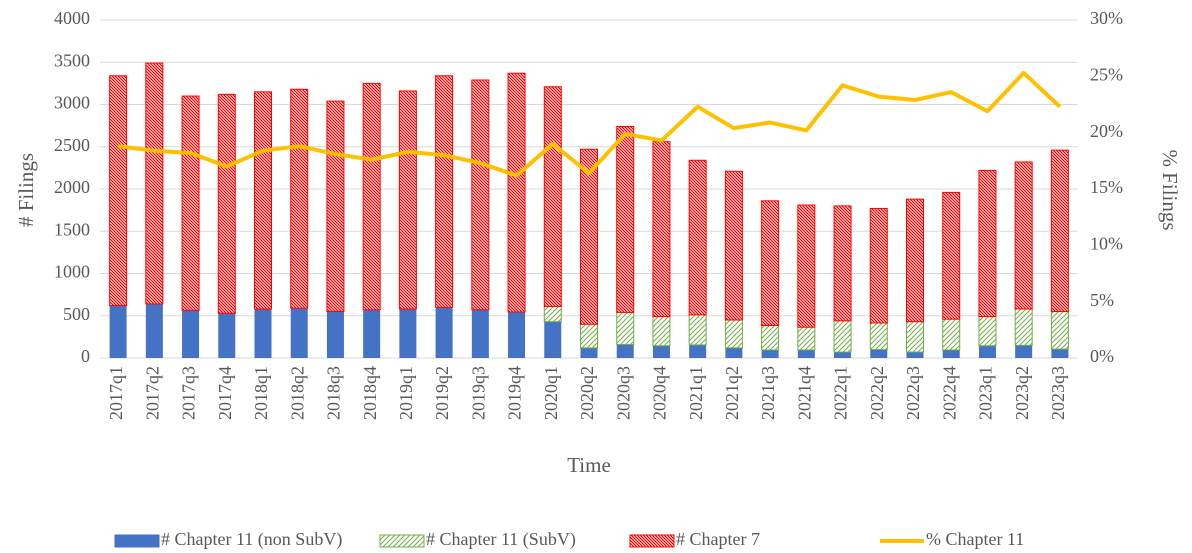  Describe the element at coordinates (334, 393) in the screenshot. I see `x-tick-label: 2018q3` at that location.